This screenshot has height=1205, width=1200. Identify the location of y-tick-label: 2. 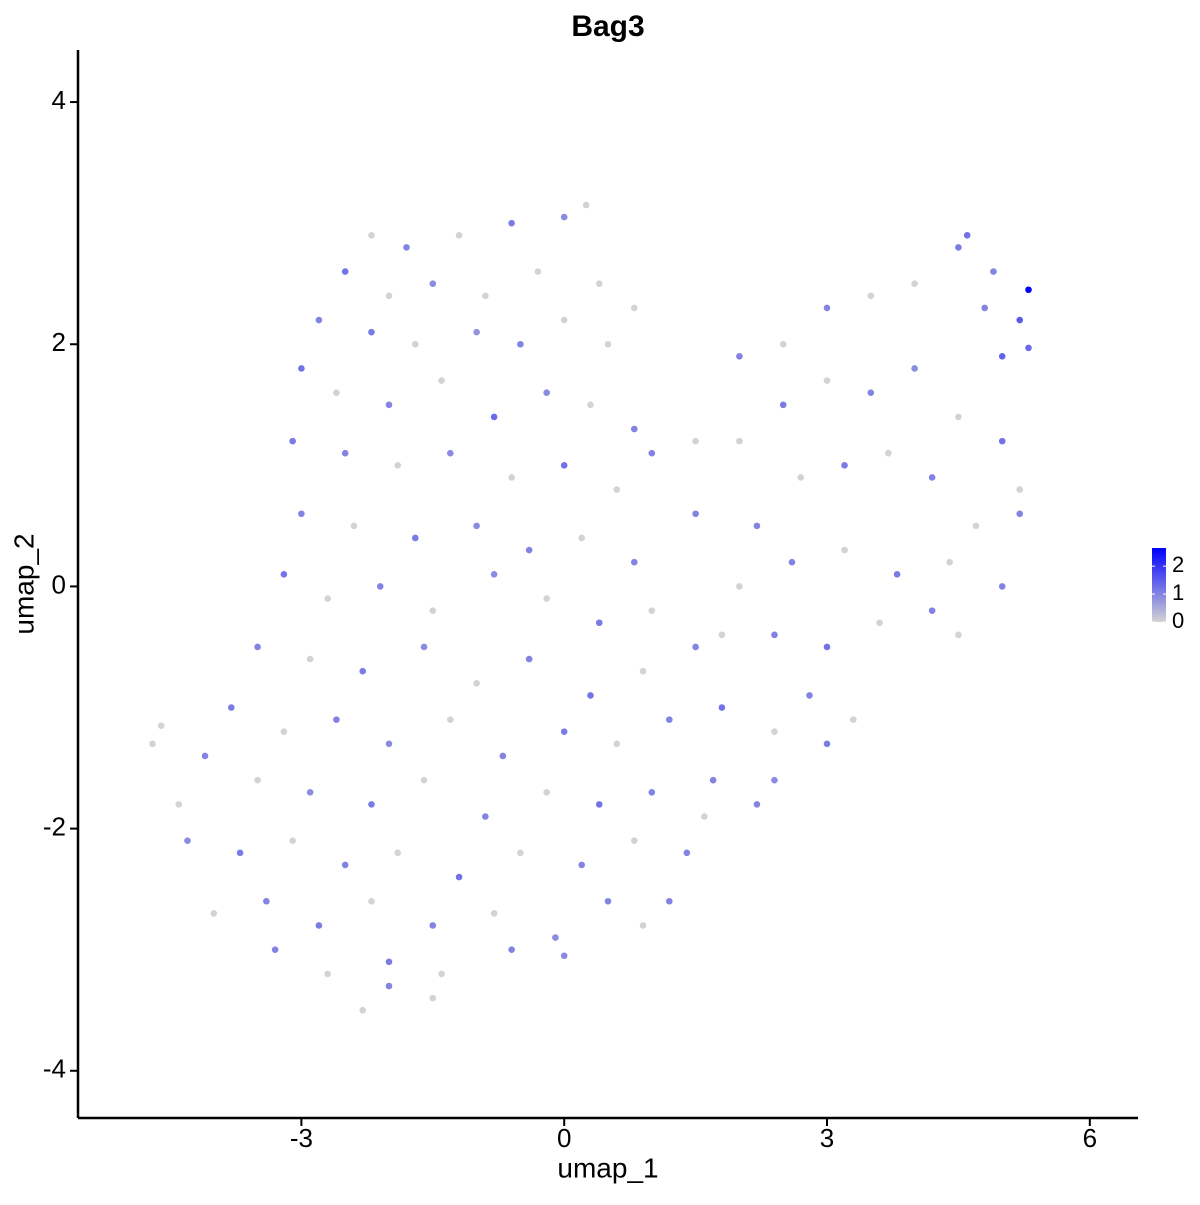
(59, 342).